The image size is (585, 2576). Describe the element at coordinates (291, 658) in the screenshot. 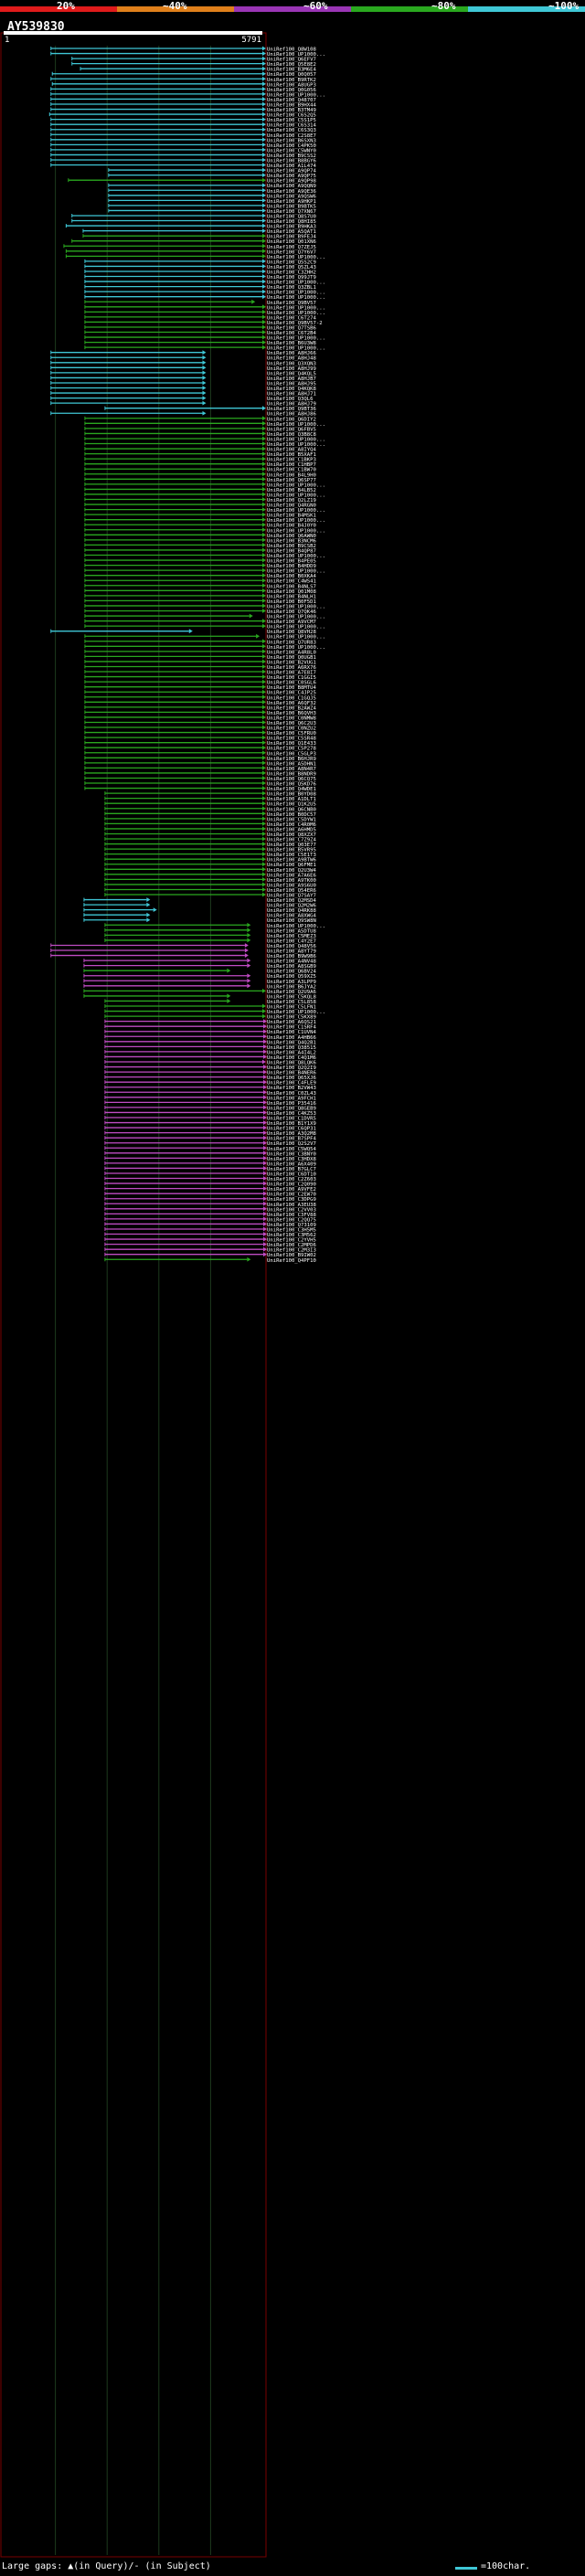

I see `hit-label: UniRef100_Q0UGB1` at that location.